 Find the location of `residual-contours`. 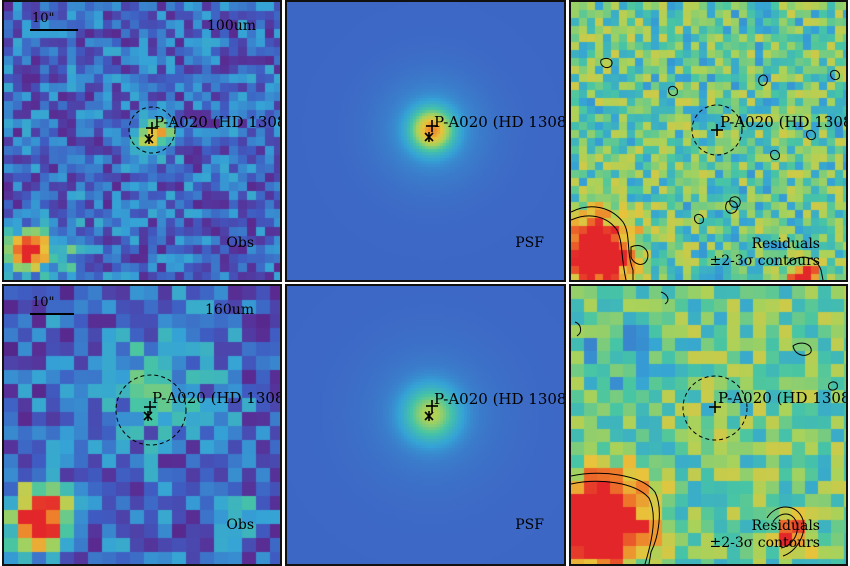

residual-contours is located at coordinates (705, 168).